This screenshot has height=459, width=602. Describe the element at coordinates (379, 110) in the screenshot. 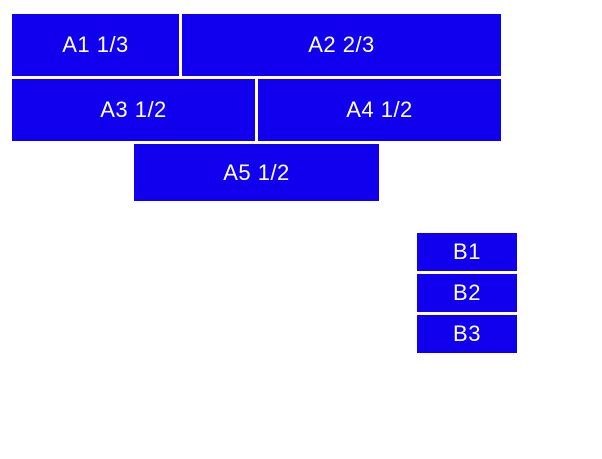

I see `block-a4: A4 1/2` at that location.